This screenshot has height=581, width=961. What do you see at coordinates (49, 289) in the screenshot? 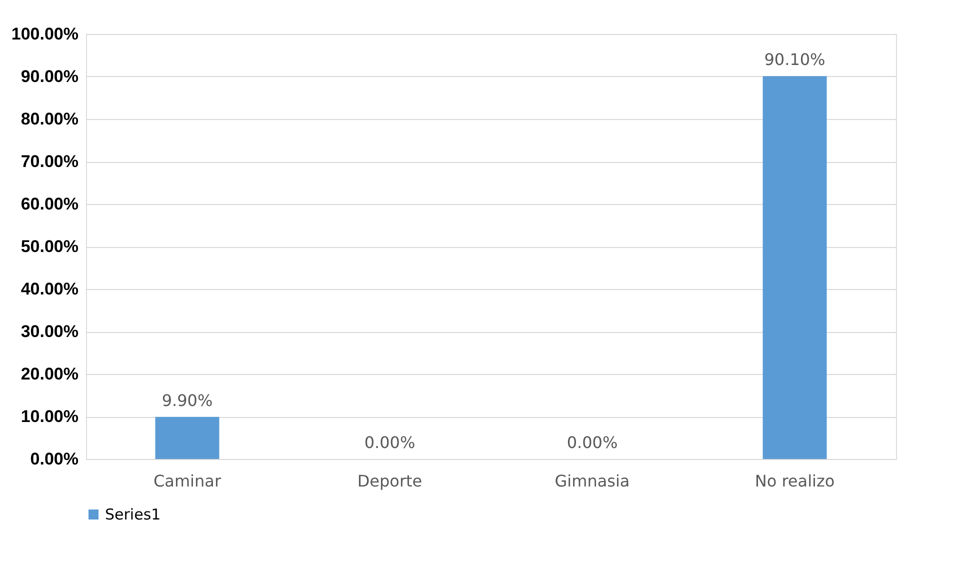
I see `y-tick-label: 40.00%` at bounding box center [49, 289].